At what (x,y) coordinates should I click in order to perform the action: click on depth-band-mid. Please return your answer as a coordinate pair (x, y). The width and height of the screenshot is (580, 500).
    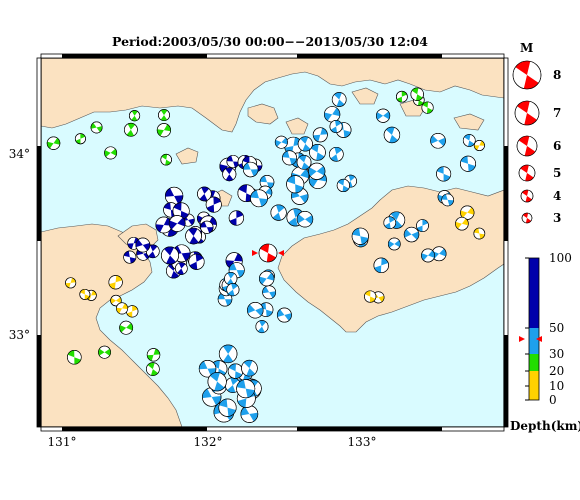
    Looking at the image, I should click on (534, 341).